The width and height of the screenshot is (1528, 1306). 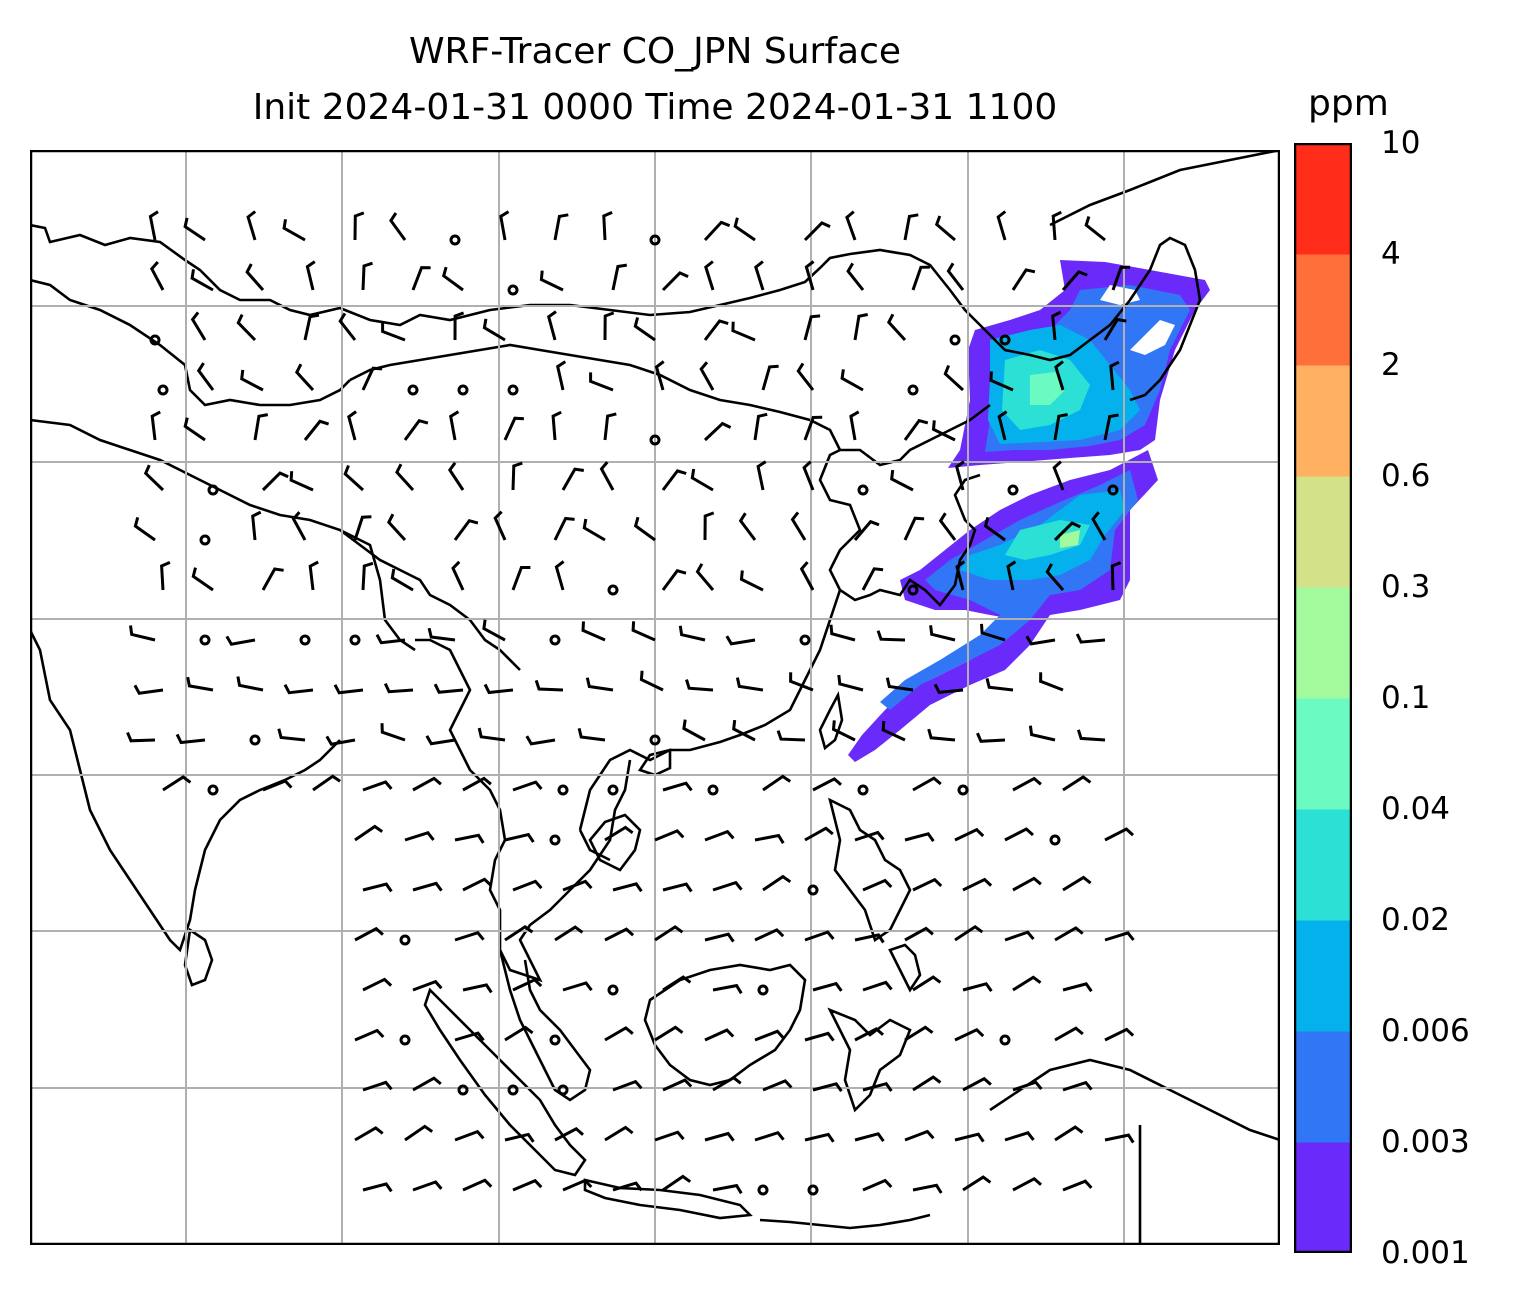 I want to click on colorbar, so click(x=1323, y=698).